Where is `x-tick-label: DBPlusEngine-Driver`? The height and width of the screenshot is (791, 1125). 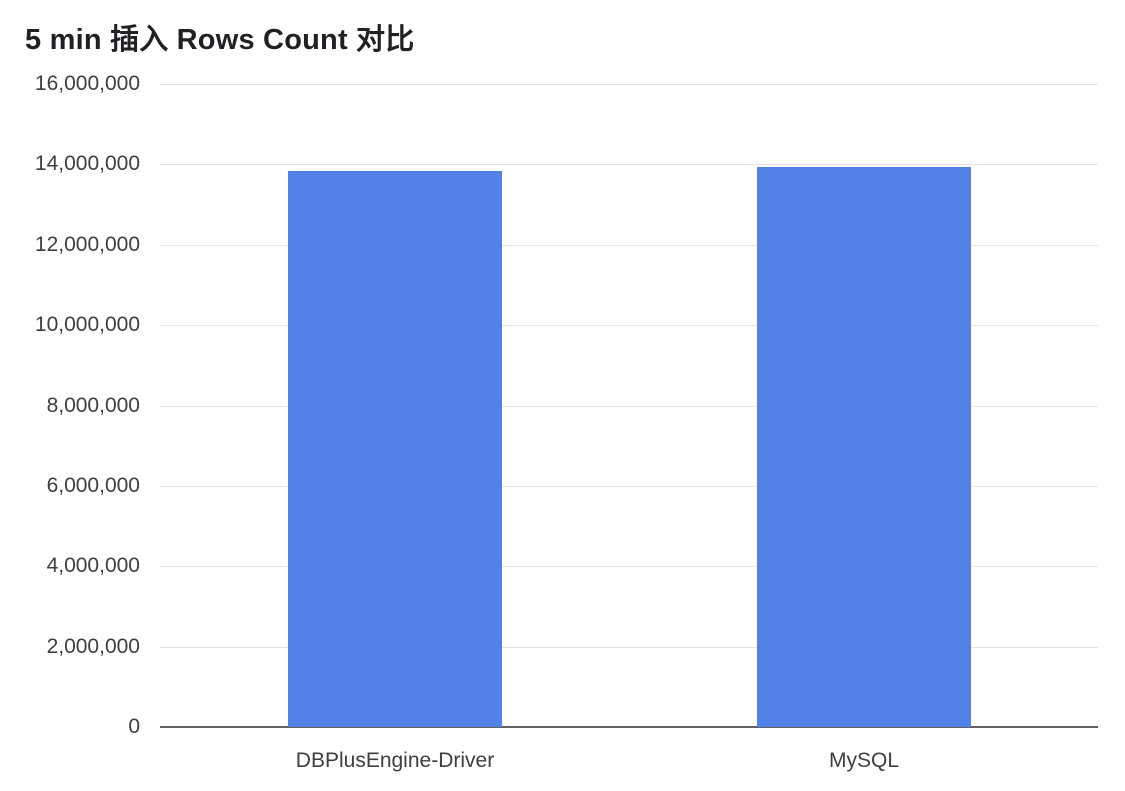 x-tick-label: DBPlusEngine-Driver is located at coordinates (395, 760).